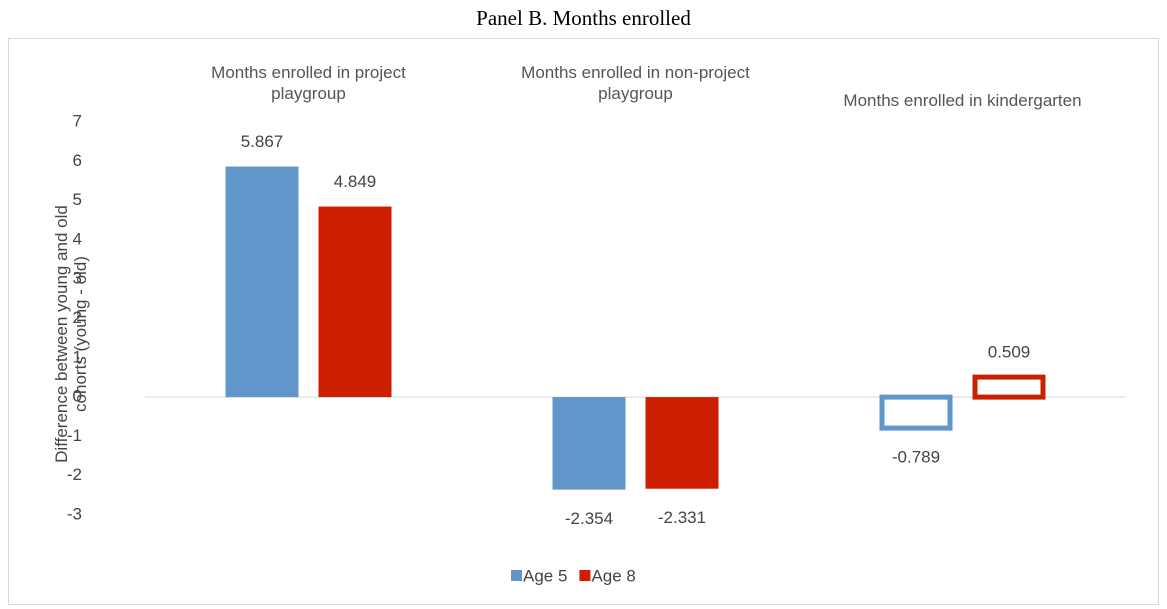  I want to click on data-label: -0.789, so click(916, 457).